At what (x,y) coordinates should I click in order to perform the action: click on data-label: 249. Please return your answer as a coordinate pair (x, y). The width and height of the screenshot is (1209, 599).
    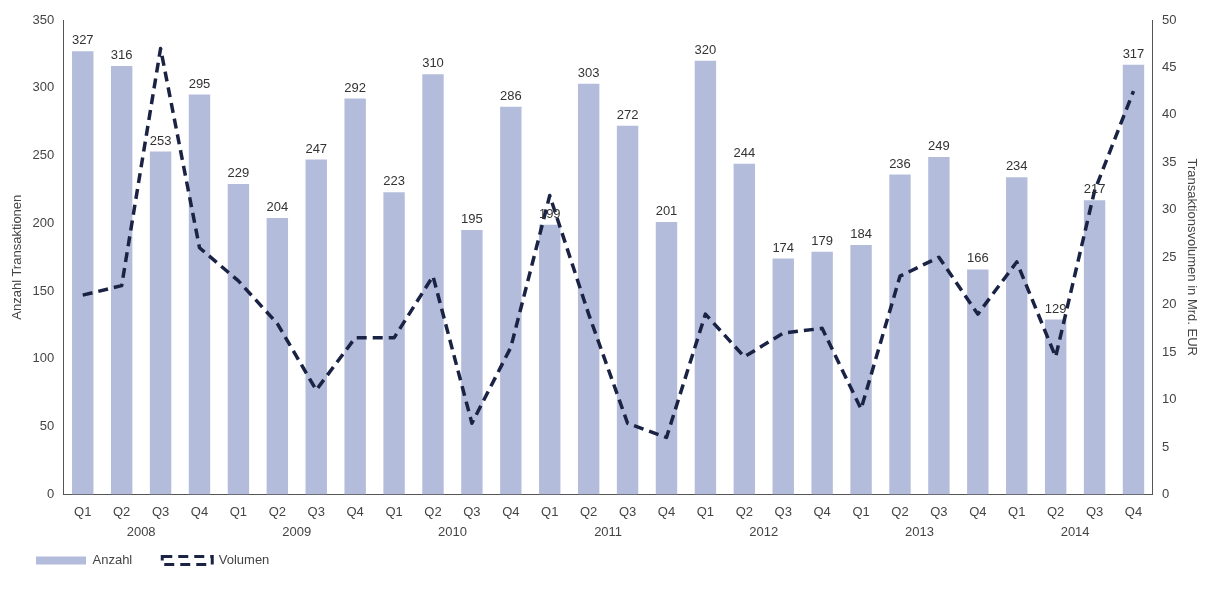
    Looking at the image, I should click on (939, 145).